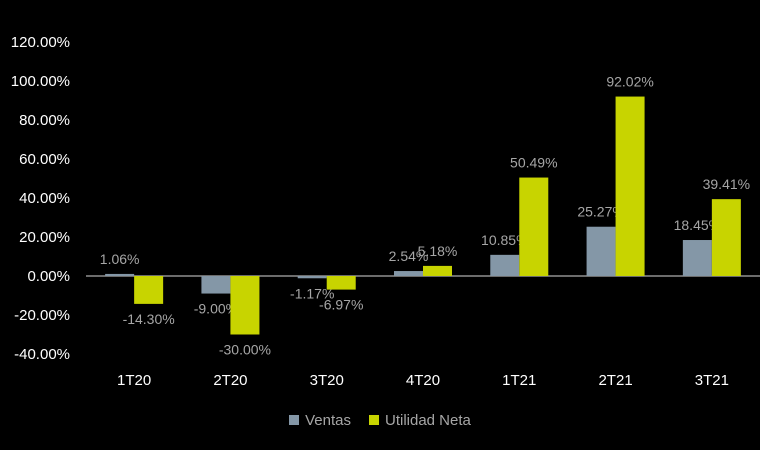 The width and height of the screenshot is (760, 450). Describe the element at coordinates (600, 212) in the screenshot. I see `data-label: 25.27%` at that location.